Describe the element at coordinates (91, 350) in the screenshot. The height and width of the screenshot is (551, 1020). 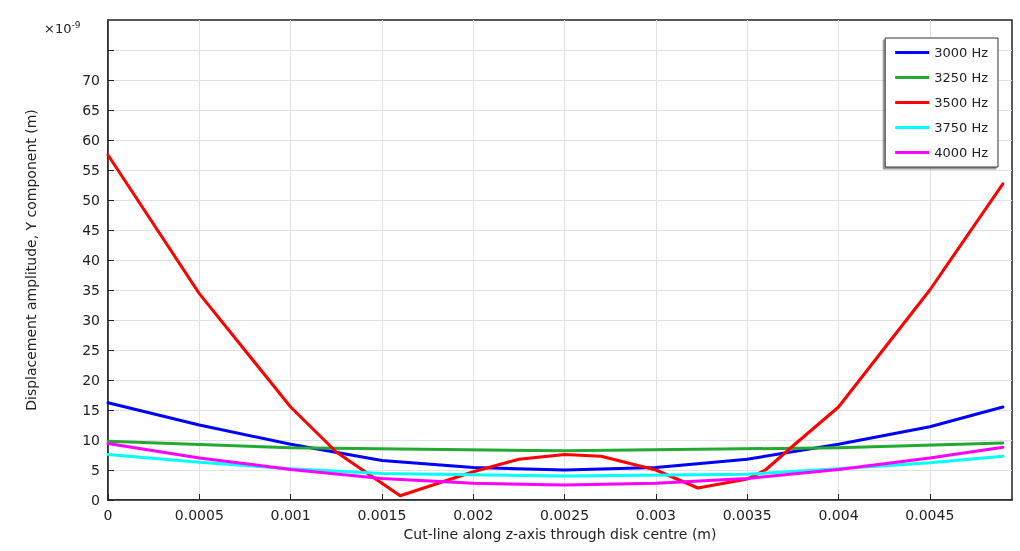
I see `y-tick-label: 25` at that location.